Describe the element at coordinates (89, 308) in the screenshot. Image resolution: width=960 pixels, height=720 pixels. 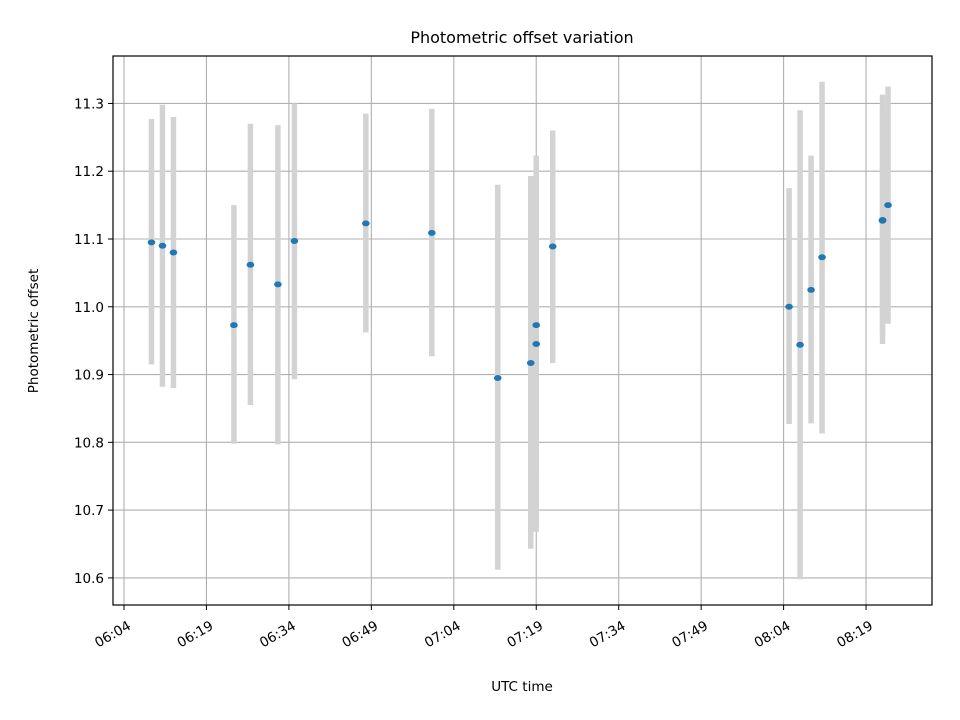
I see `y-tick-label: 11.0` at that location.